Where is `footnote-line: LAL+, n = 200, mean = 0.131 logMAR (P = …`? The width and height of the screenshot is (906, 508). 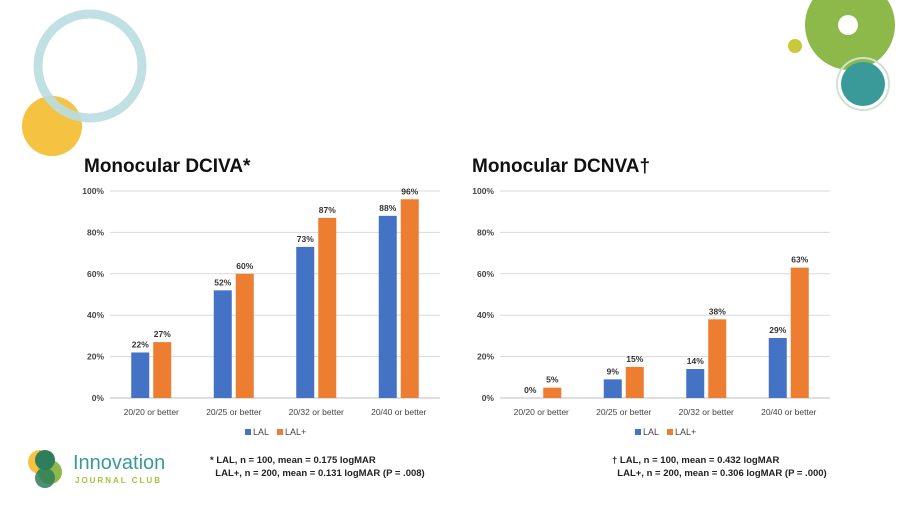 footnote-line: LAL+, n = 200, mean = 0.131 logMAR (P = … is located at coordinates (317, 473).